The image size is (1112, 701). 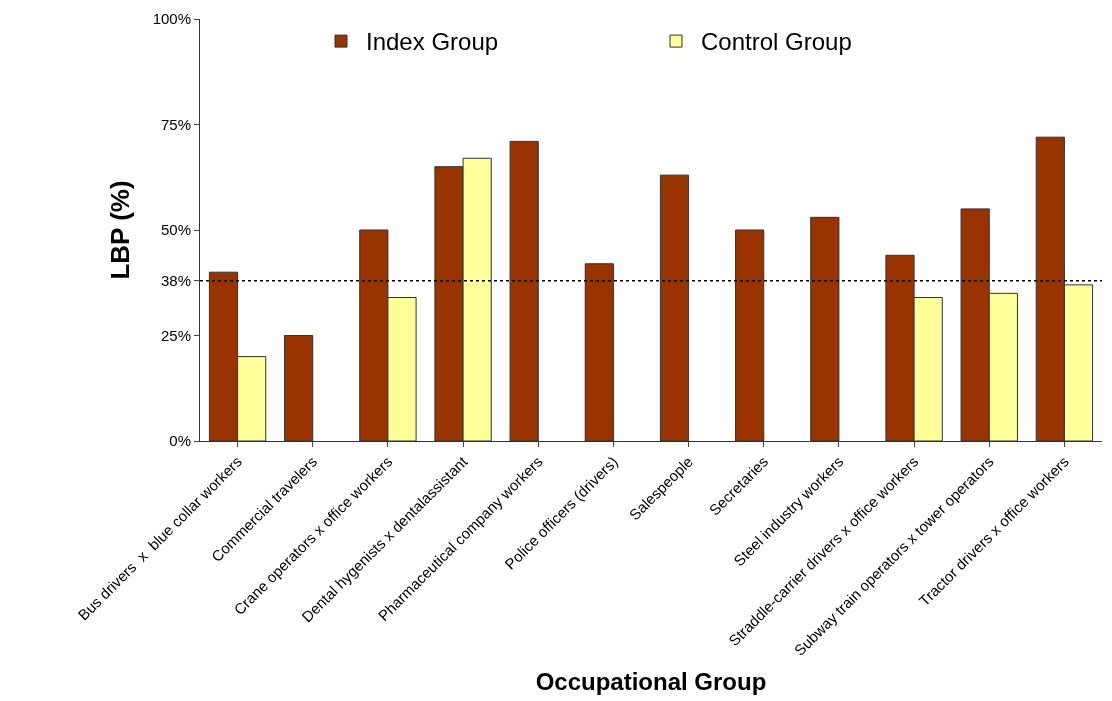 I want to click on x-axis-title: Occupational Group, so click(x=651, y=682).